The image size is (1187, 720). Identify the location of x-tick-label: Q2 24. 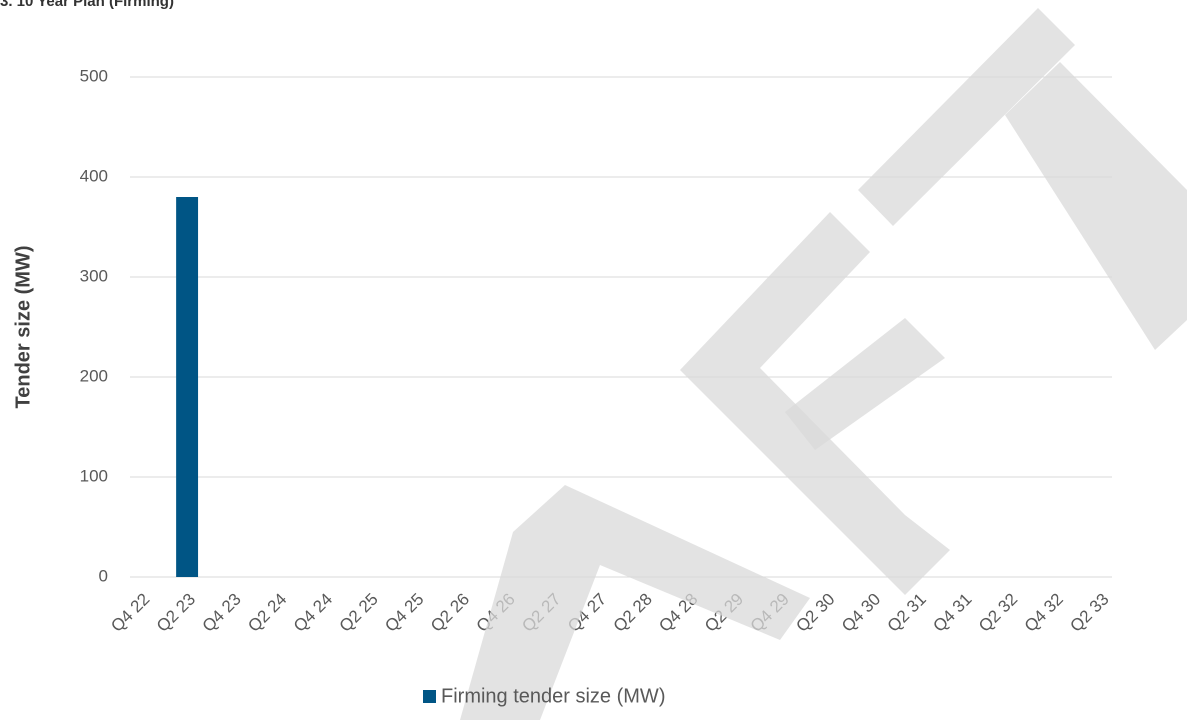
(267, 613).